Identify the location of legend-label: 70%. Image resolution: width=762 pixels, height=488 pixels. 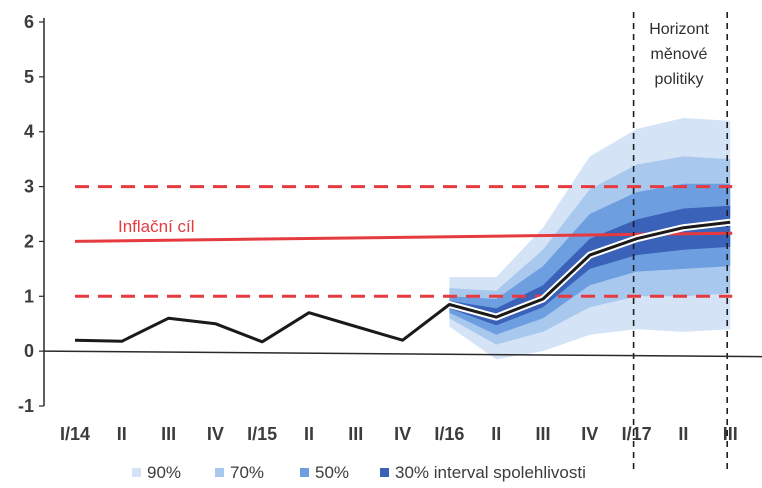
(247, 472).